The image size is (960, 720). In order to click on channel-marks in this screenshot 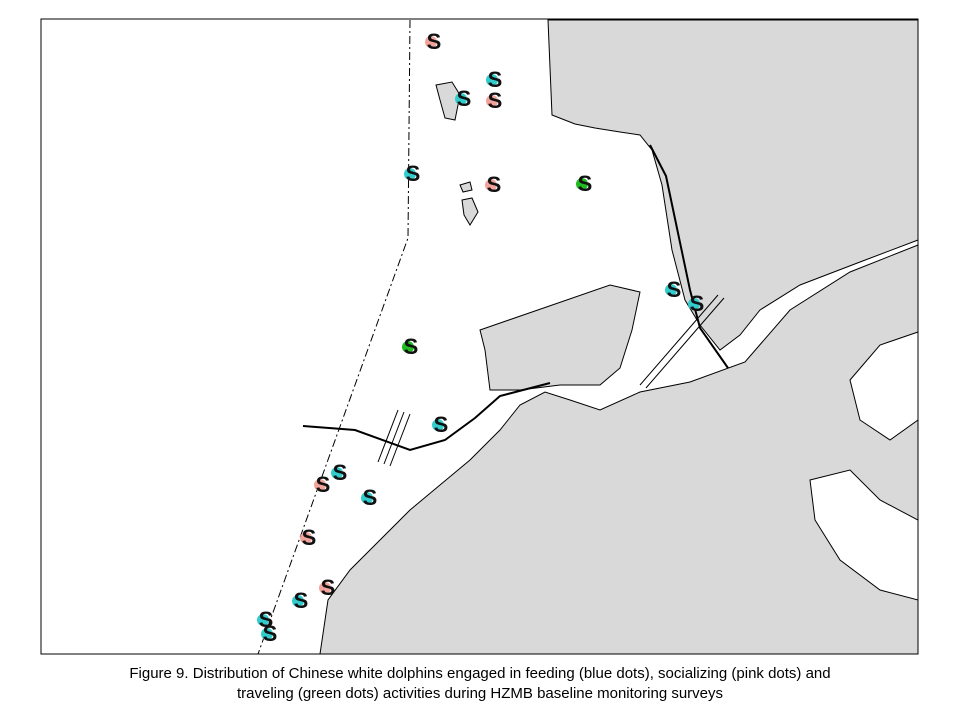, I will do `click(551, 380)`.